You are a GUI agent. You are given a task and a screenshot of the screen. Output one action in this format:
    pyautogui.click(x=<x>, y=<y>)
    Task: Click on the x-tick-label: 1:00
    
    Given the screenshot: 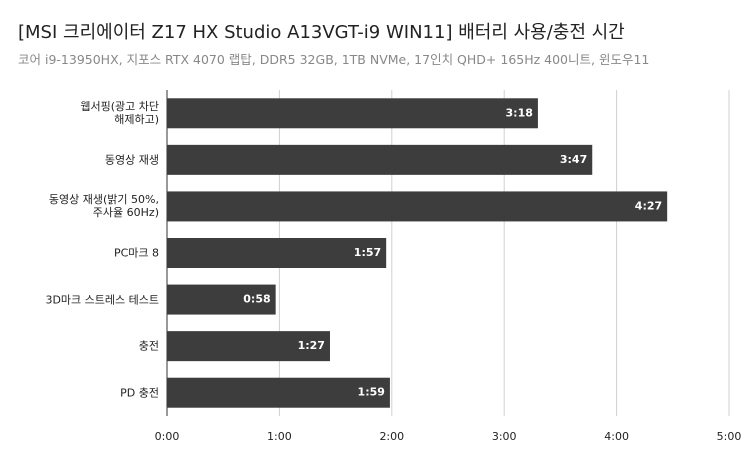 What is the action you would take?
    pyautogui.click(x=279, y=436)
    